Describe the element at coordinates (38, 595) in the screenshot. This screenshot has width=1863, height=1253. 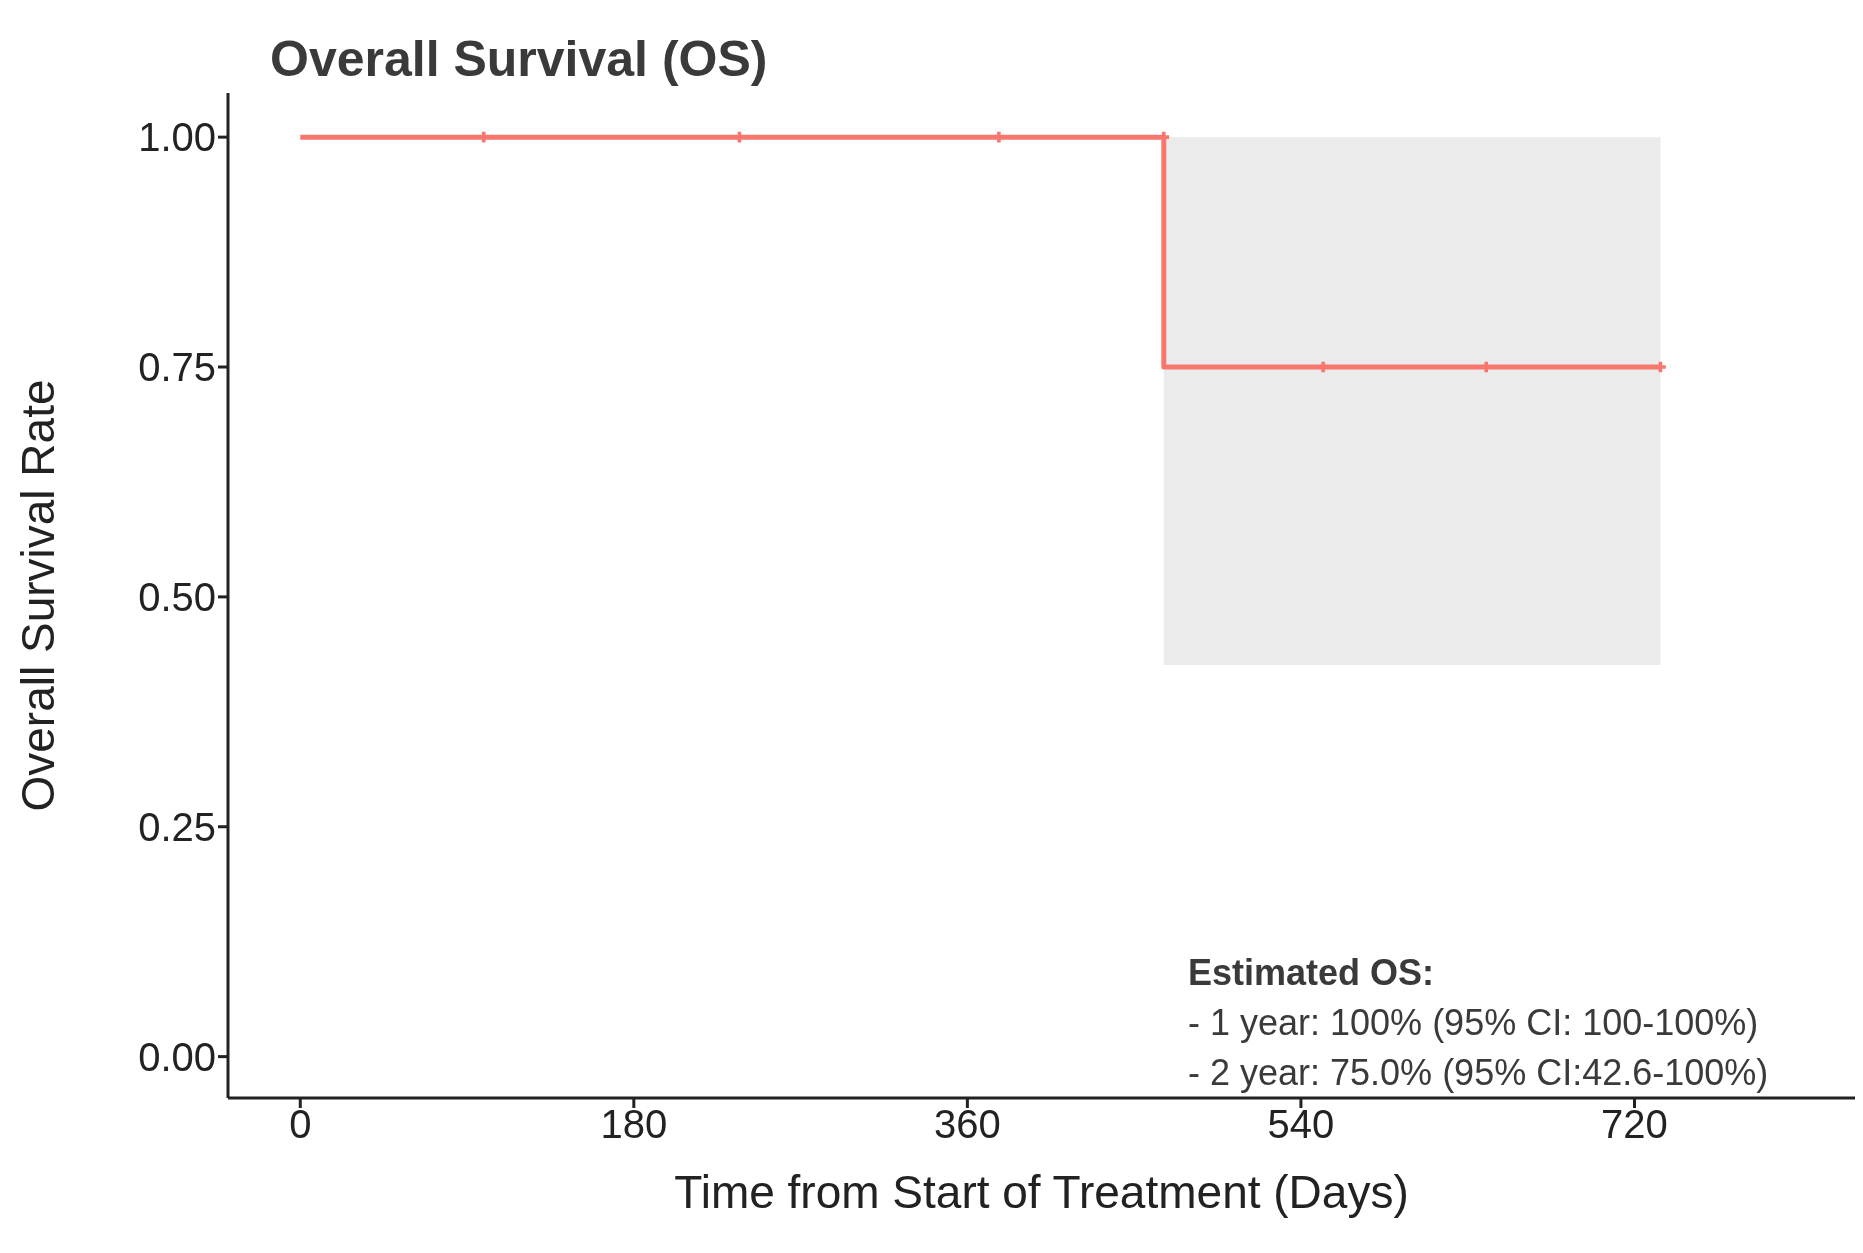
I see `y-axis-title: Overall Survival Rate` at that location.